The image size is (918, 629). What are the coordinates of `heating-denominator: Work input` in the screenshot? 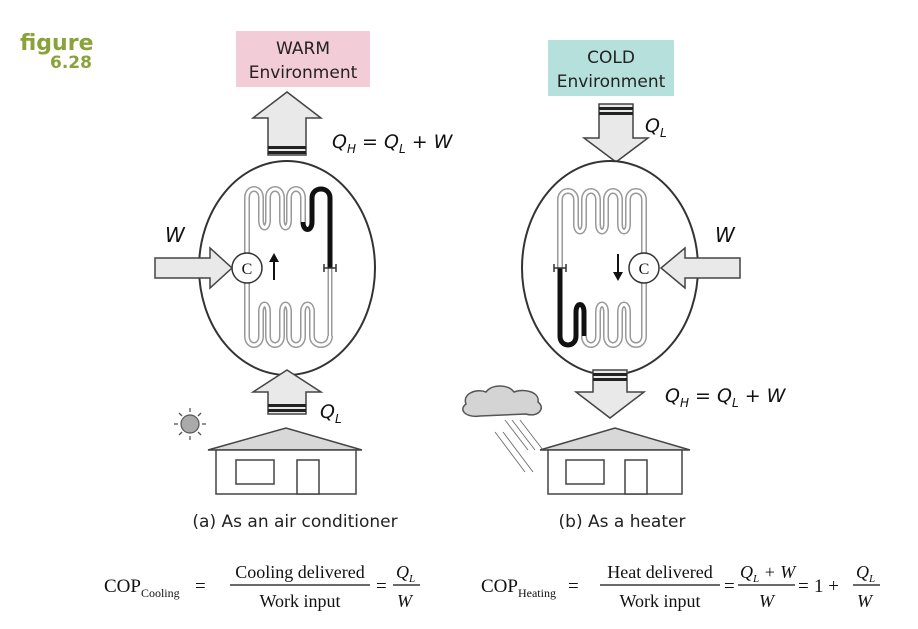 It's located at (659, 601).